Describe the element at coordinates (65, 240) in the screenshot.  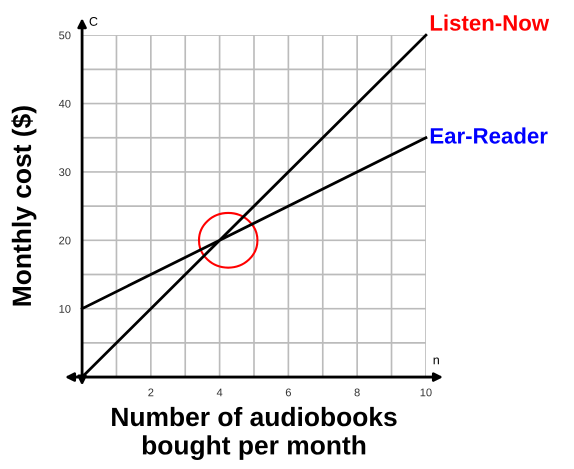
I see `y-tick-label: 20` at that location.